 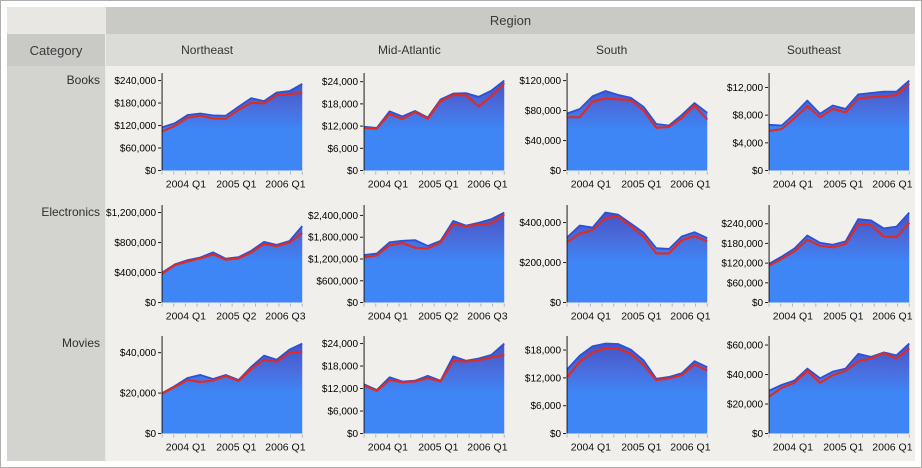 What do you see at coordinates (611, 50) in the screenshot?
I see `column-header-label: South` at bounding box center [611, 50].